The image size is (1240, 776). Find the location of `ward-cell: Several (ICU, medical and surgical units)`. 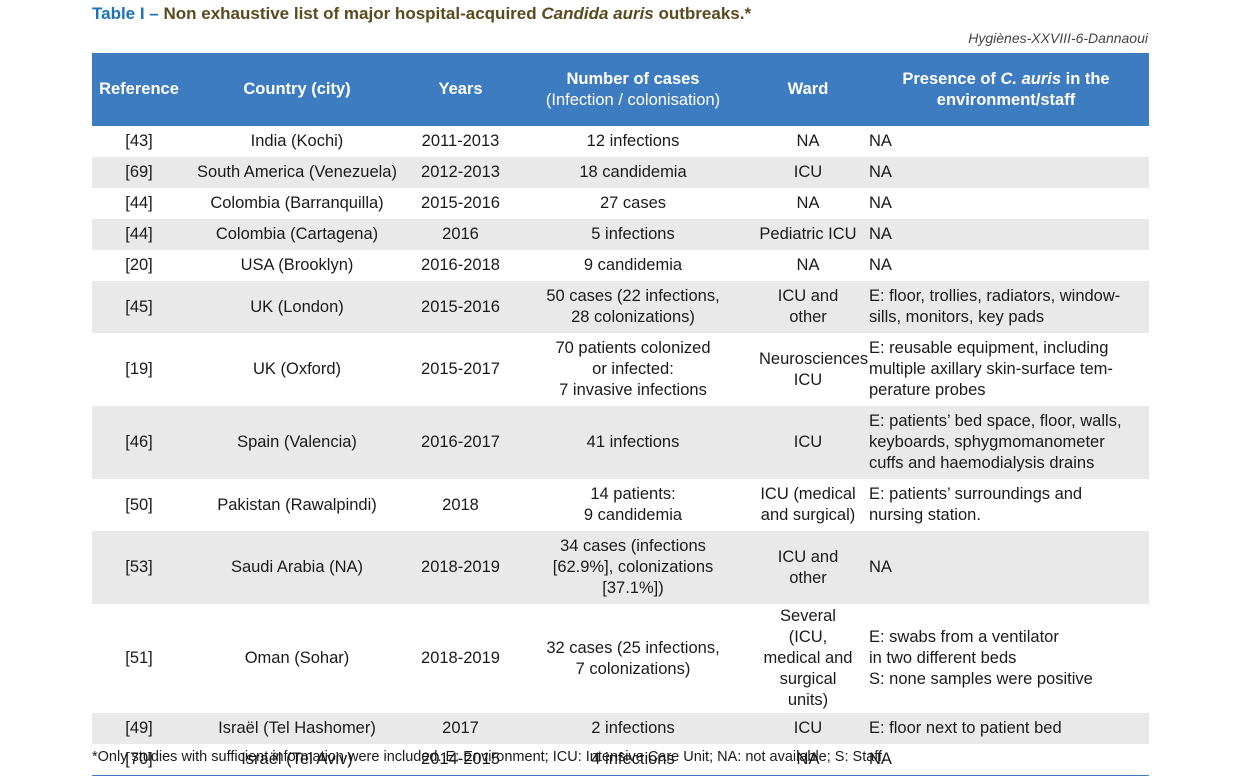

ward-cell: Several (ICU, medical and surgical units) is located at coordinates (808, 658).